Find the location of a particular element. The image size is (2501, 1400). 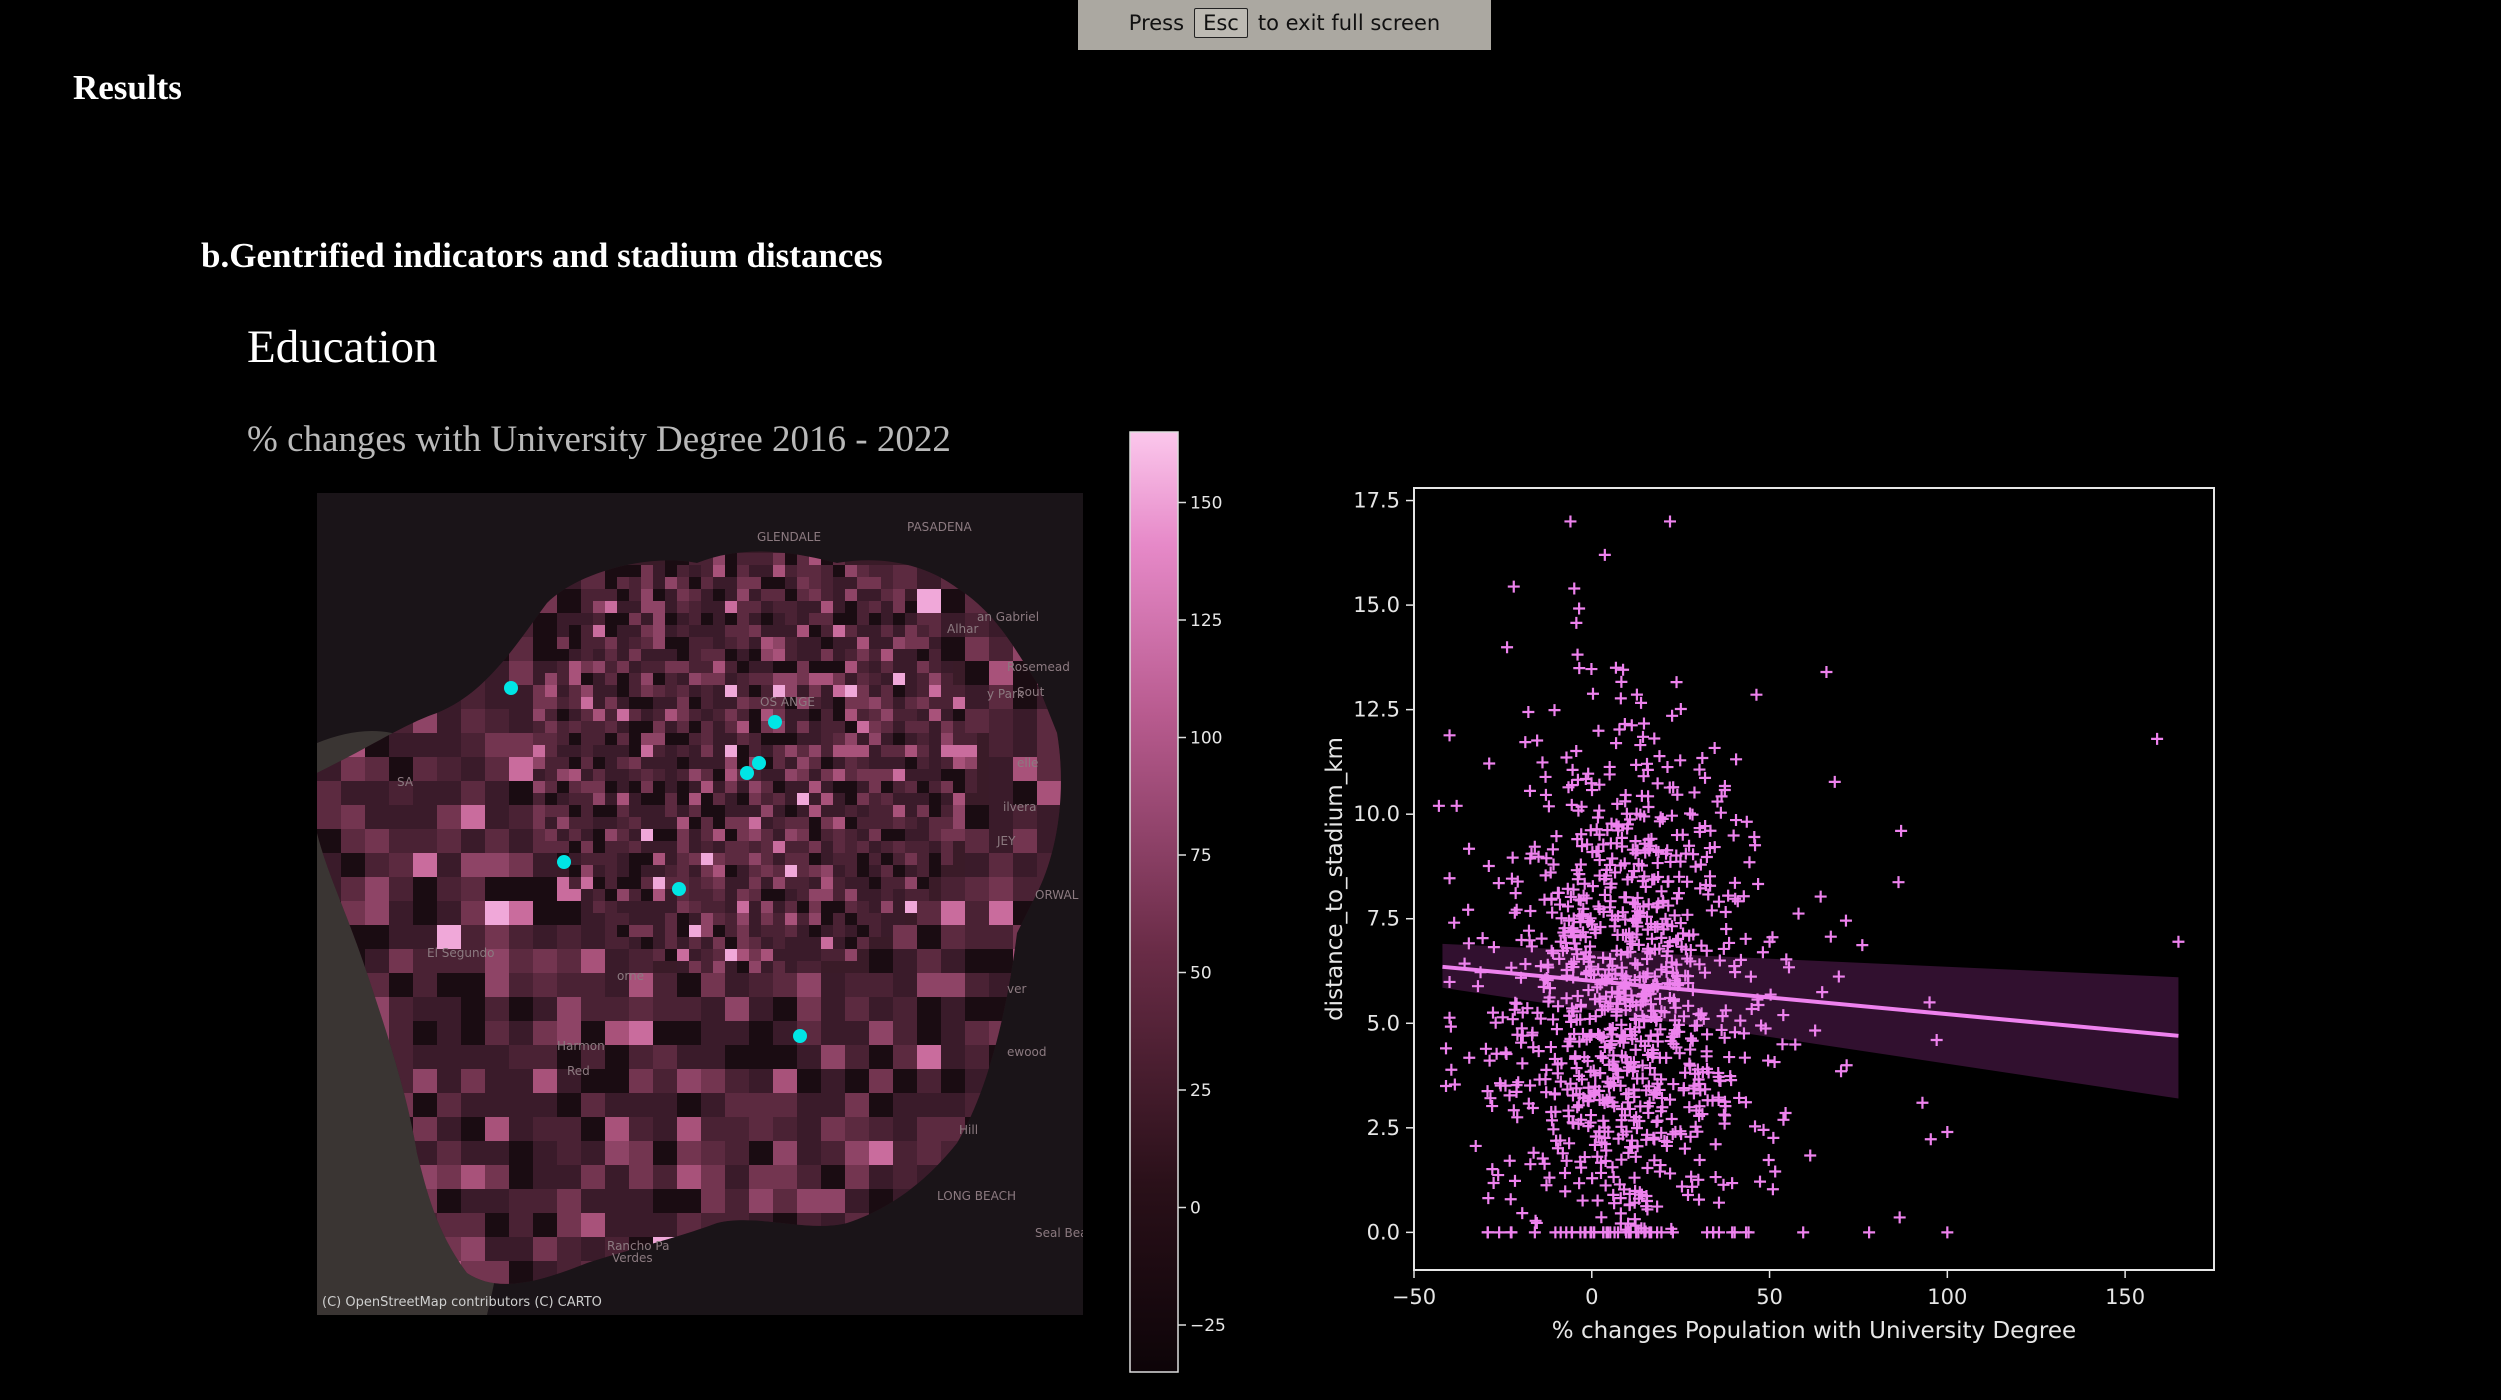

fullscreen-banner: Press Esc to exit full screen is located at coordinates (1284, 25).